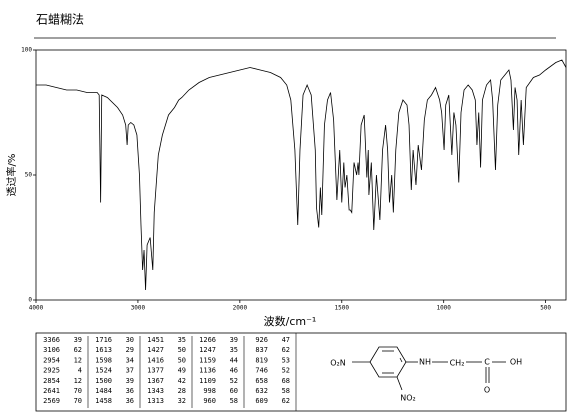 The width and height of the screenshot is (570, 417). Describe the element at coordinates (51, 350) in the screenshot. I see `peak-wavenumber: 3106` at that location.